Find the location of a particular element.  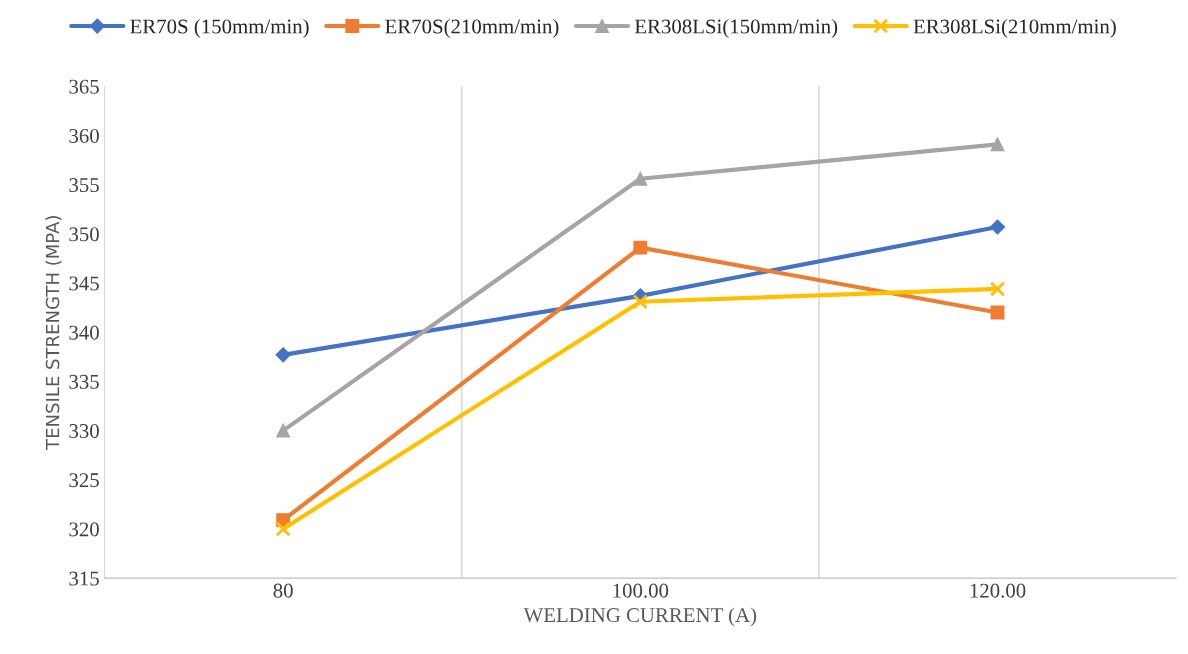

y-tick-label: 355 is located at coordinates (84, 185).